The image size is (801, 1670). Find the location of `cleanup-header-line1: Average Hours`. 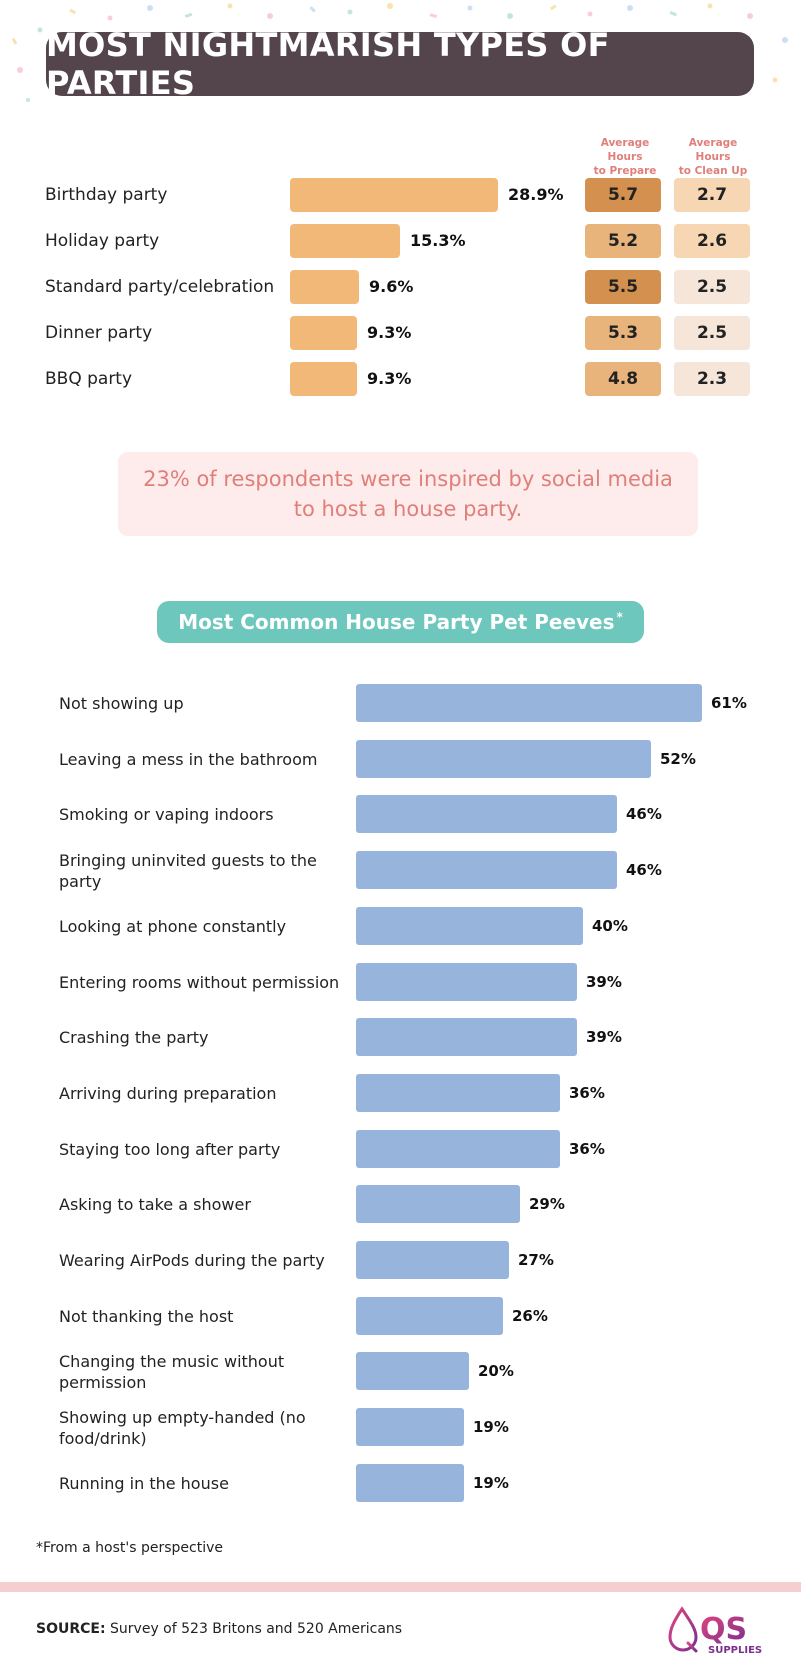

cleanup-header-line1: Average Hours is located at coordinates (713, 150).